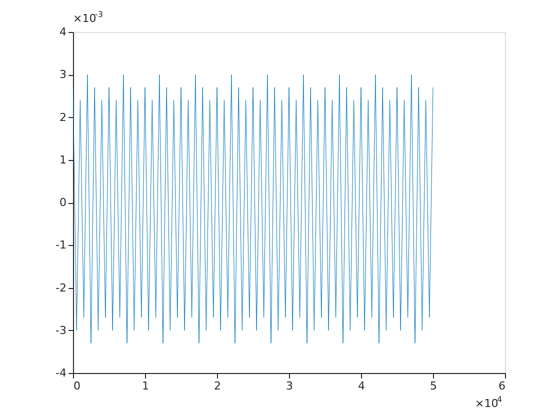 The height and width of the screenshot is (420, 560). I want to click on y-tick-label: 1, so click(63, 159).